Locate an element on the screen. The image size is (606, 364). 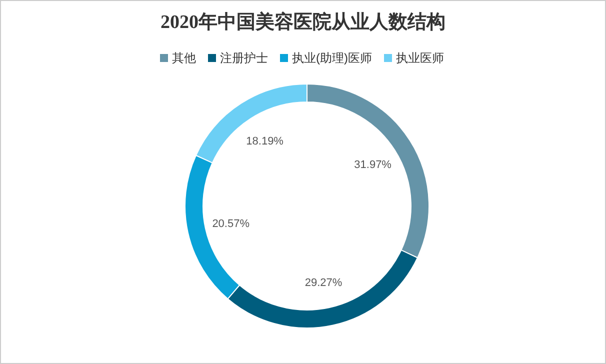
legend-label: 其他 is located at coordinates (184, 58).